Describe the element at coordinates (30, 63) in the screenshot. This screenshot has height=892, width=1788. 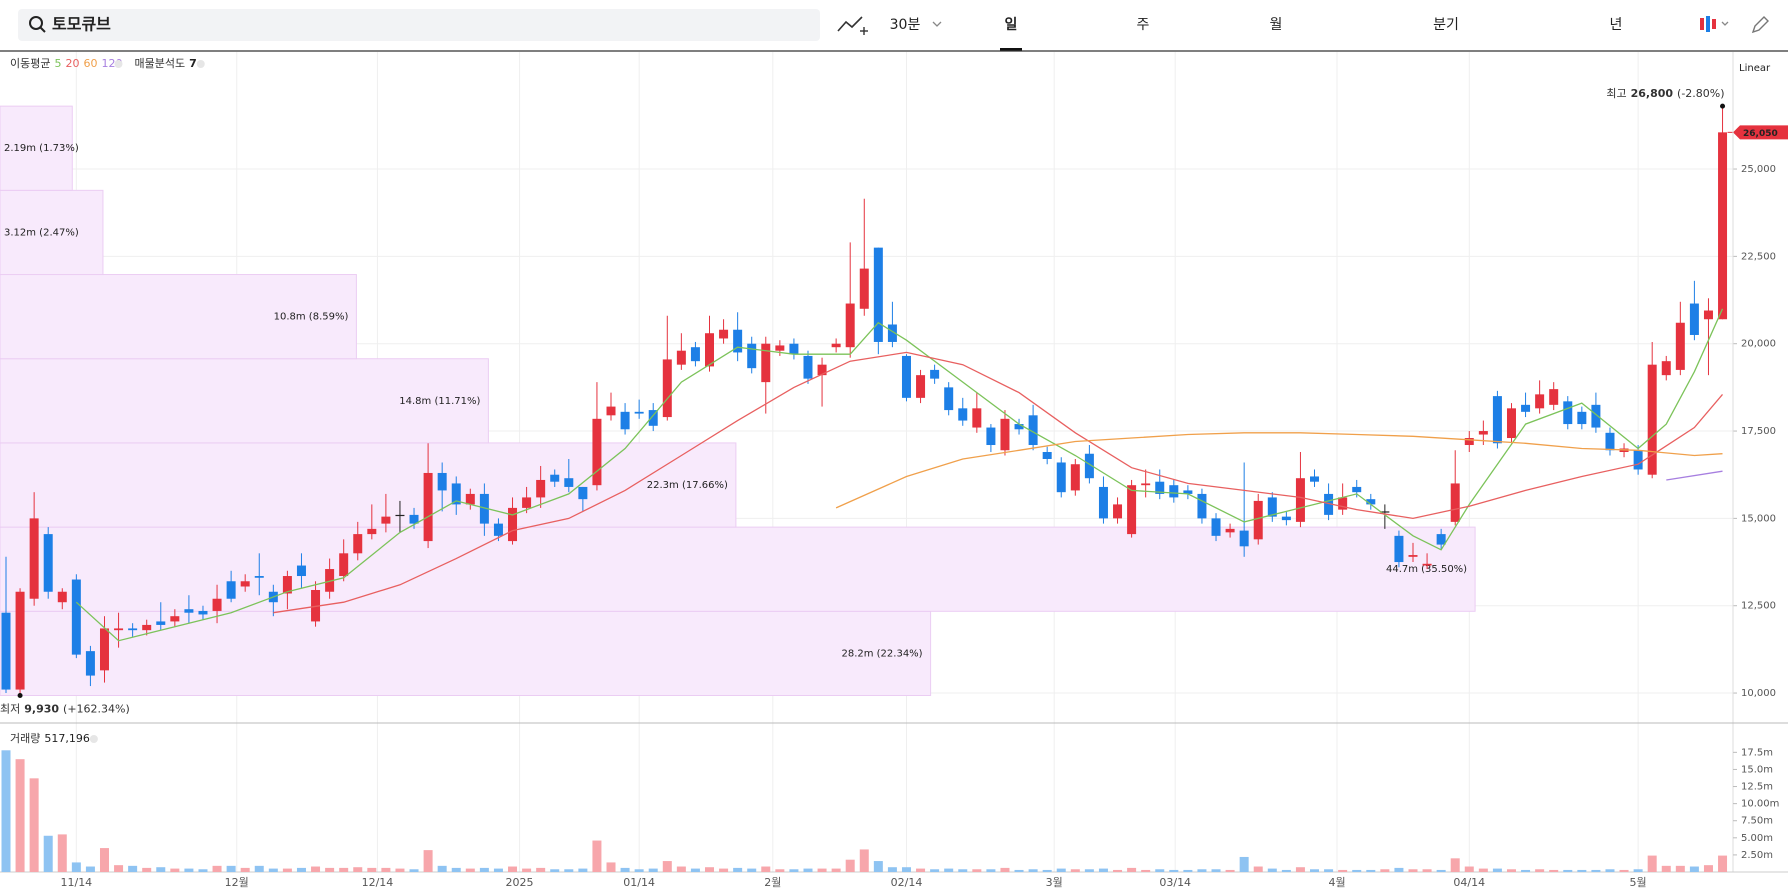
I see `ma-legend-label: 이동평균` at that location.